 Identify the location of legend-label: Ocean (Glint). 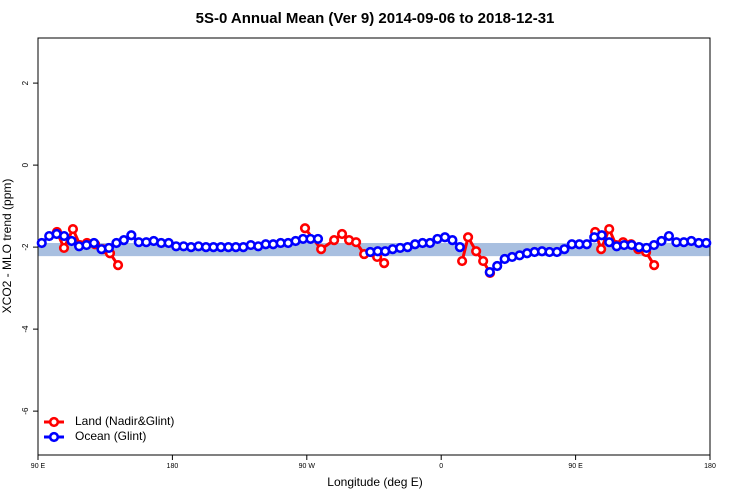
(110, 436).